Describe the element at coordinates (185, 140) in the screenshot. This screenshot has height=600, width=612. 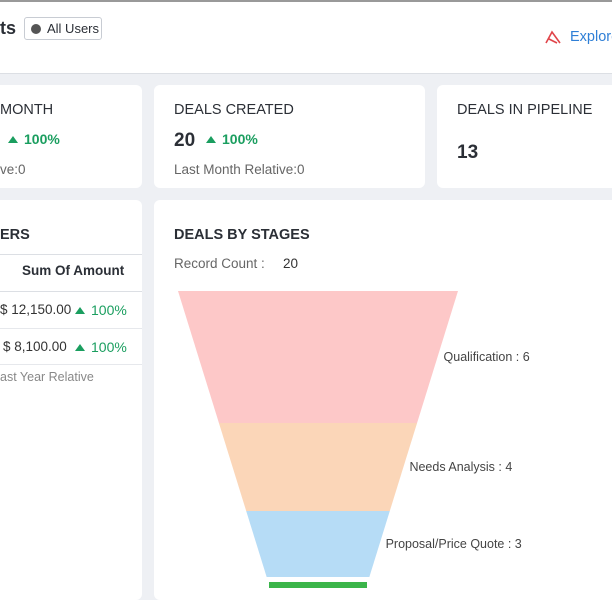
I see `card-value: 20` at that location.